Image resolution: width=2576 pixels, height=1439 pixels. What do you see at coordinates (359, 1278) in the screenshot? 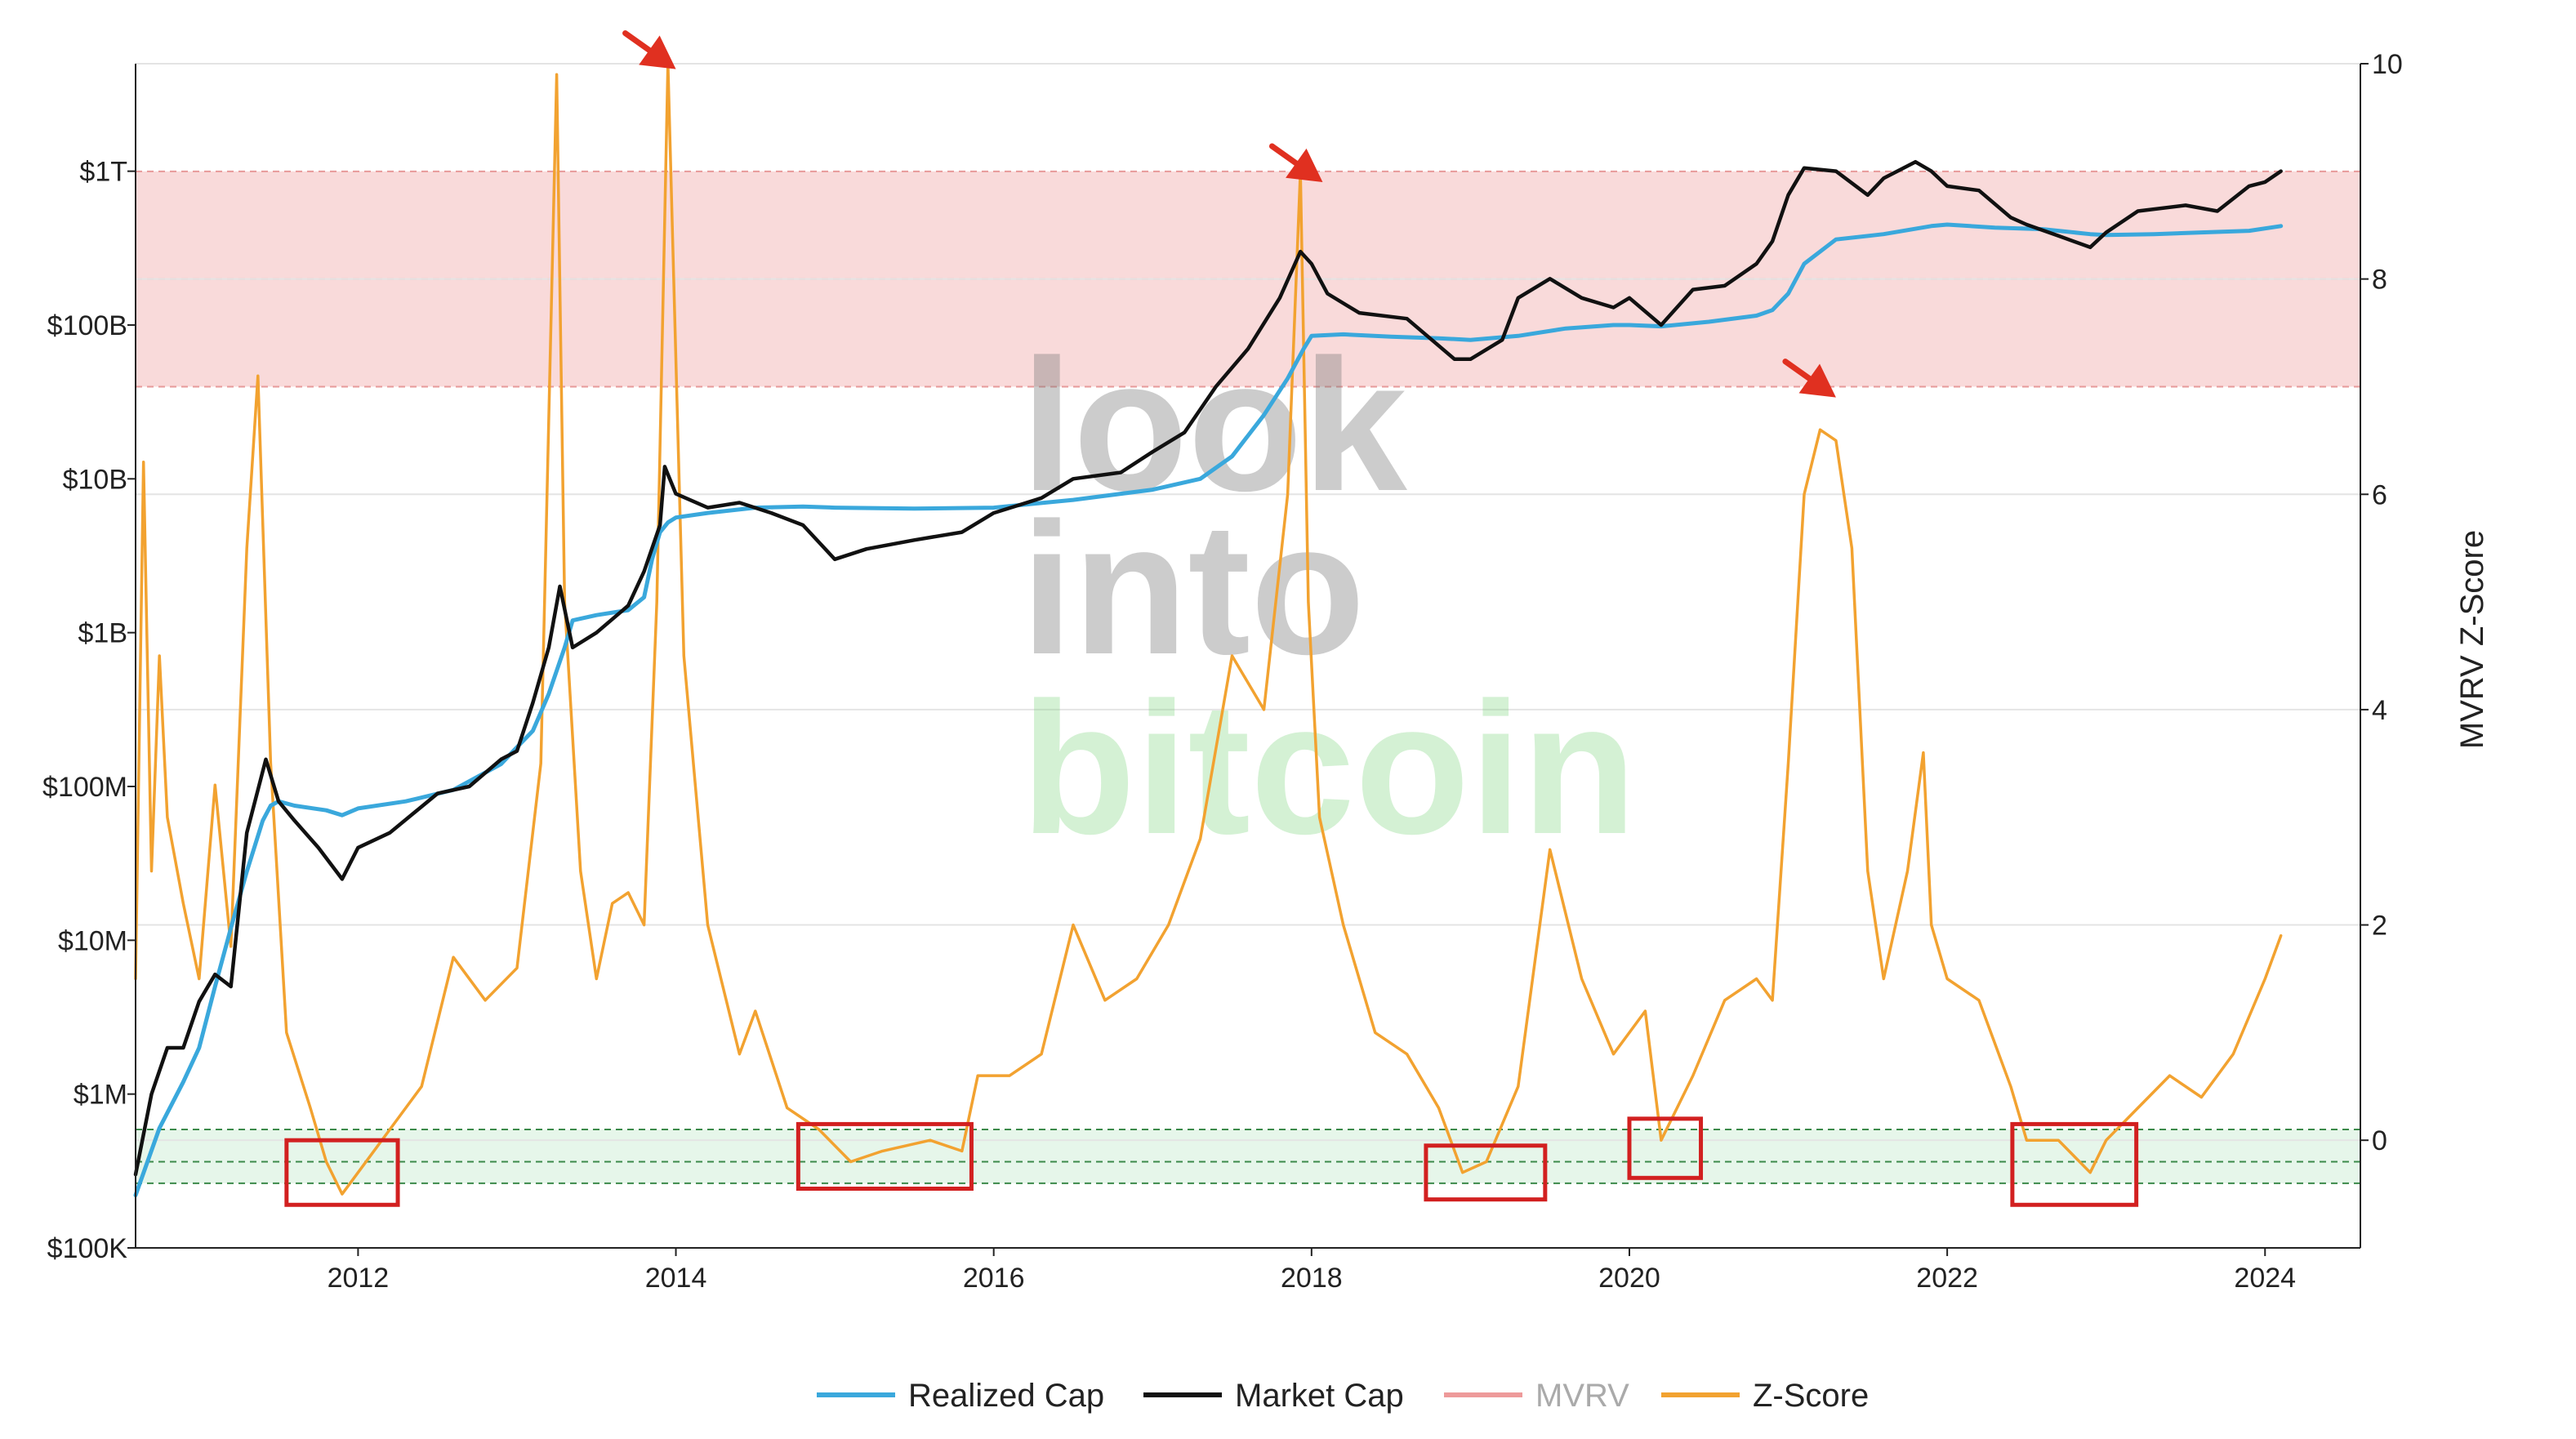
I see `x-tick-label: 2012` at bounding box center [359, 1278].